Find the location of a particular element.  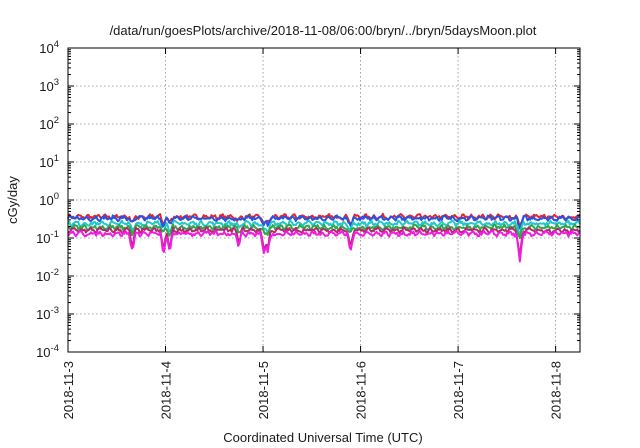

y-tick-label: 10⁴ is located at coordinates (49, 47).